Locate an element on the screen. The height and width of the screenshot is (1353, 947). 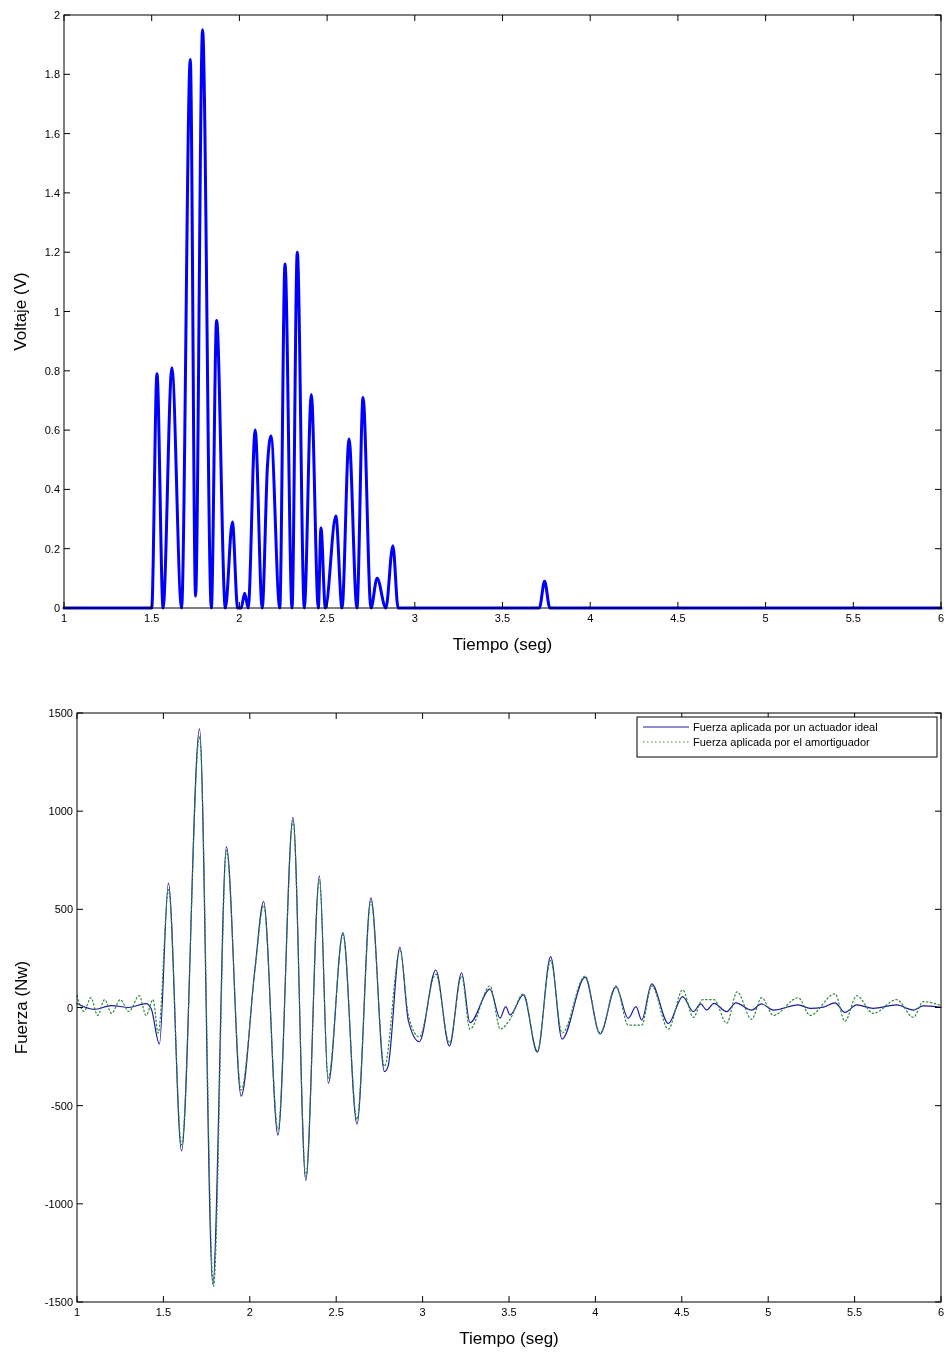
y-axis-title: Fuerza (Nw) is located at coordinates (21, 1007).